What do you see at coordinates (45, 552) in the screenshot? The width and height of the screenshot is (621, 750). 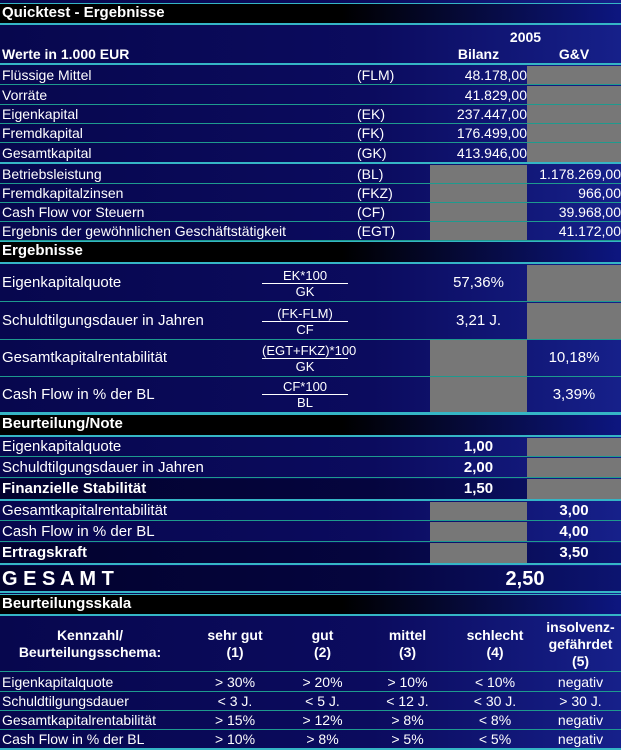 I see `row-label: Ertragskraft` at bounding box center [45, 552].